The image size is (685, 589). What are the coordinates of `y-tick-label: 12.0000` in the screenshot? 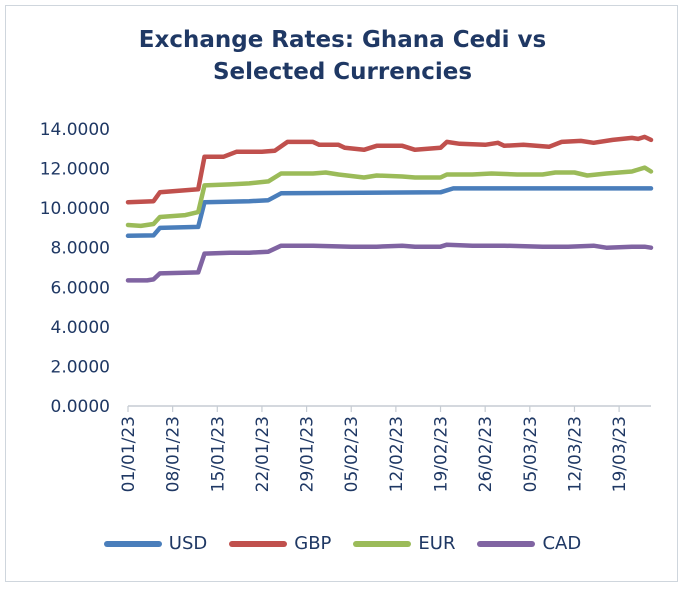 It's located at (75, 170).